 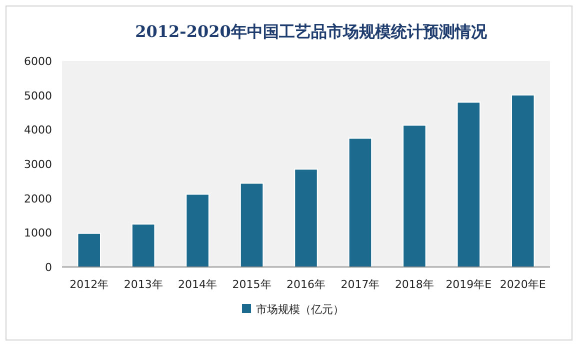 What do you see at coordinates (252, 284) in the screenshot?
I see `x-tick-label: 2015年` at bounding box center [252, 284].